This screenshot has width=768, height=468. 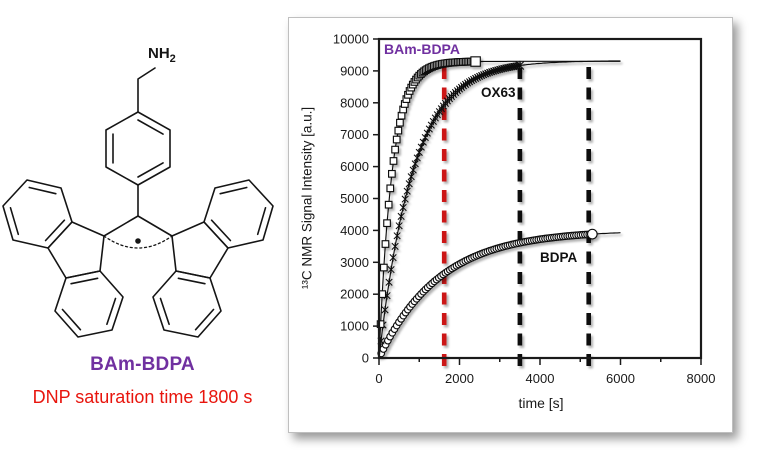 I want to click on right-fluorene, so click(x=213, y=258).